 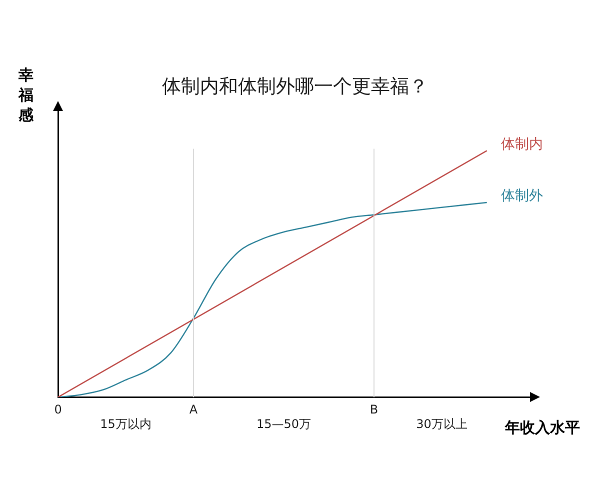 I want to click on y-axis-title: 幸福感, so click(x=26, y=95).